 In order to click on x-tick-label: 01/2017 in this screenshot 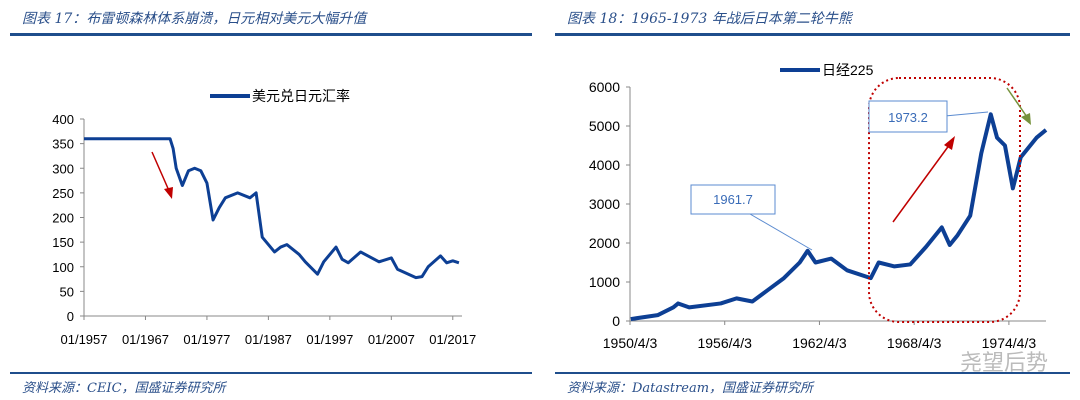, I will do `click(452, 339)`.